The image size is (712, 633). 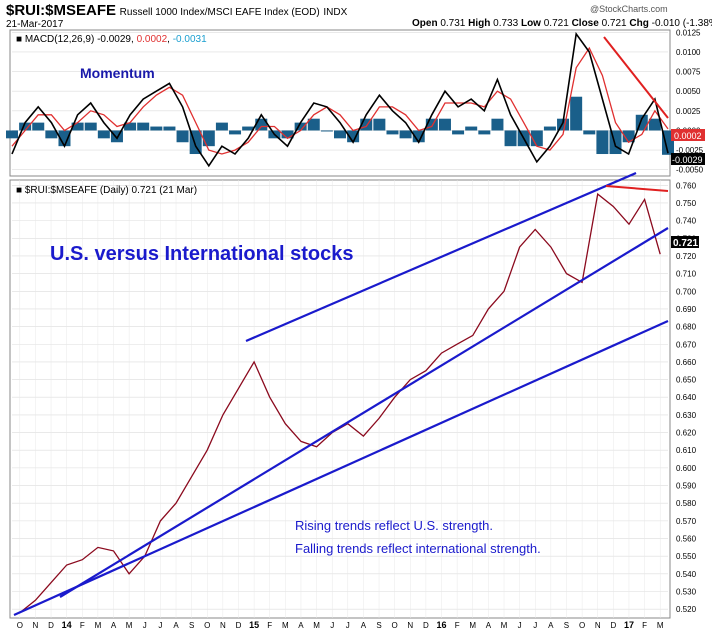 I want to click on price-tick-label: 0.550, so click(x=686, y=556).